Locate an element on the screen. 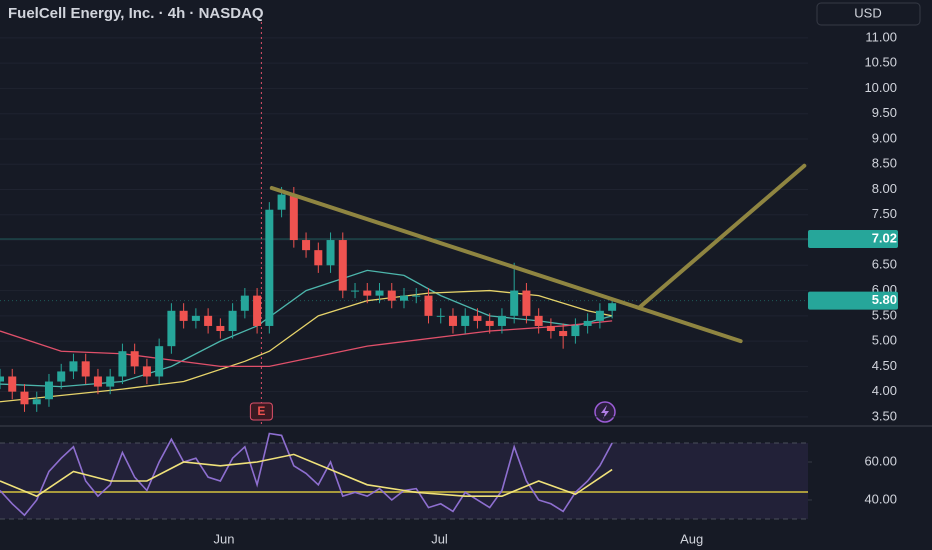  currency-label: USD is located at coordinates (867, 12).